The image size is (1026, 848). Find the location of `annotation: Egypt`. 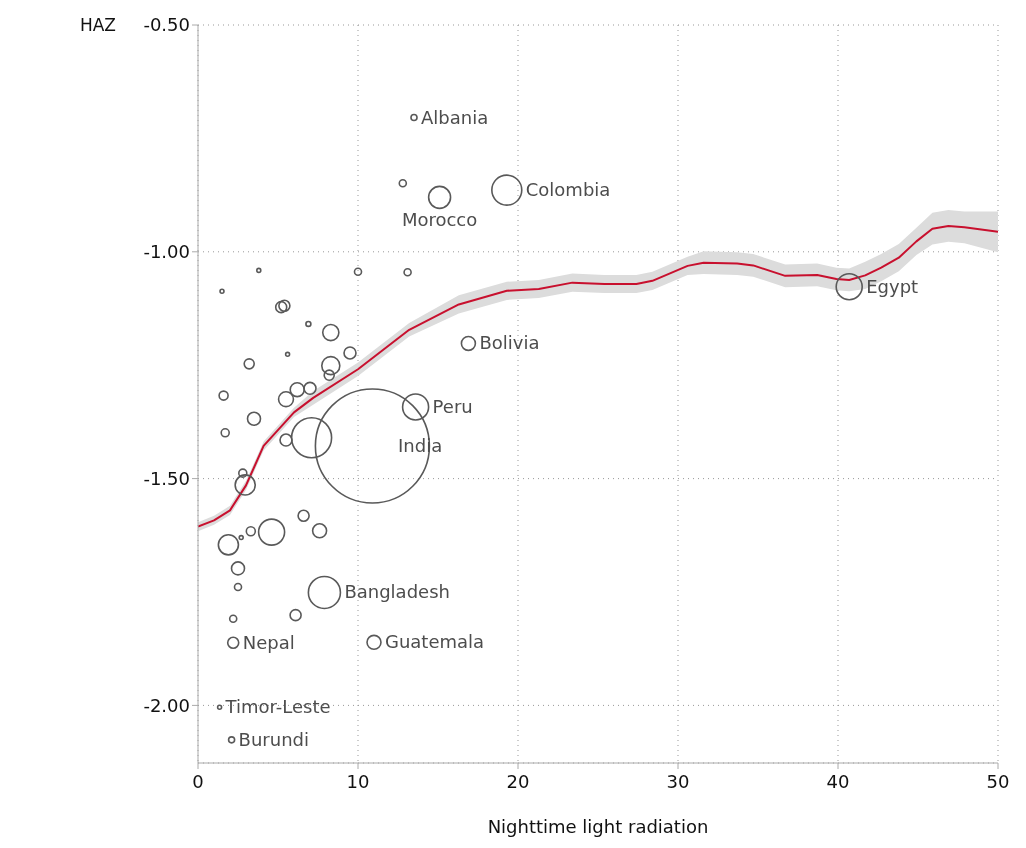

annotation: Egypt is located at coordinates (892, 286).